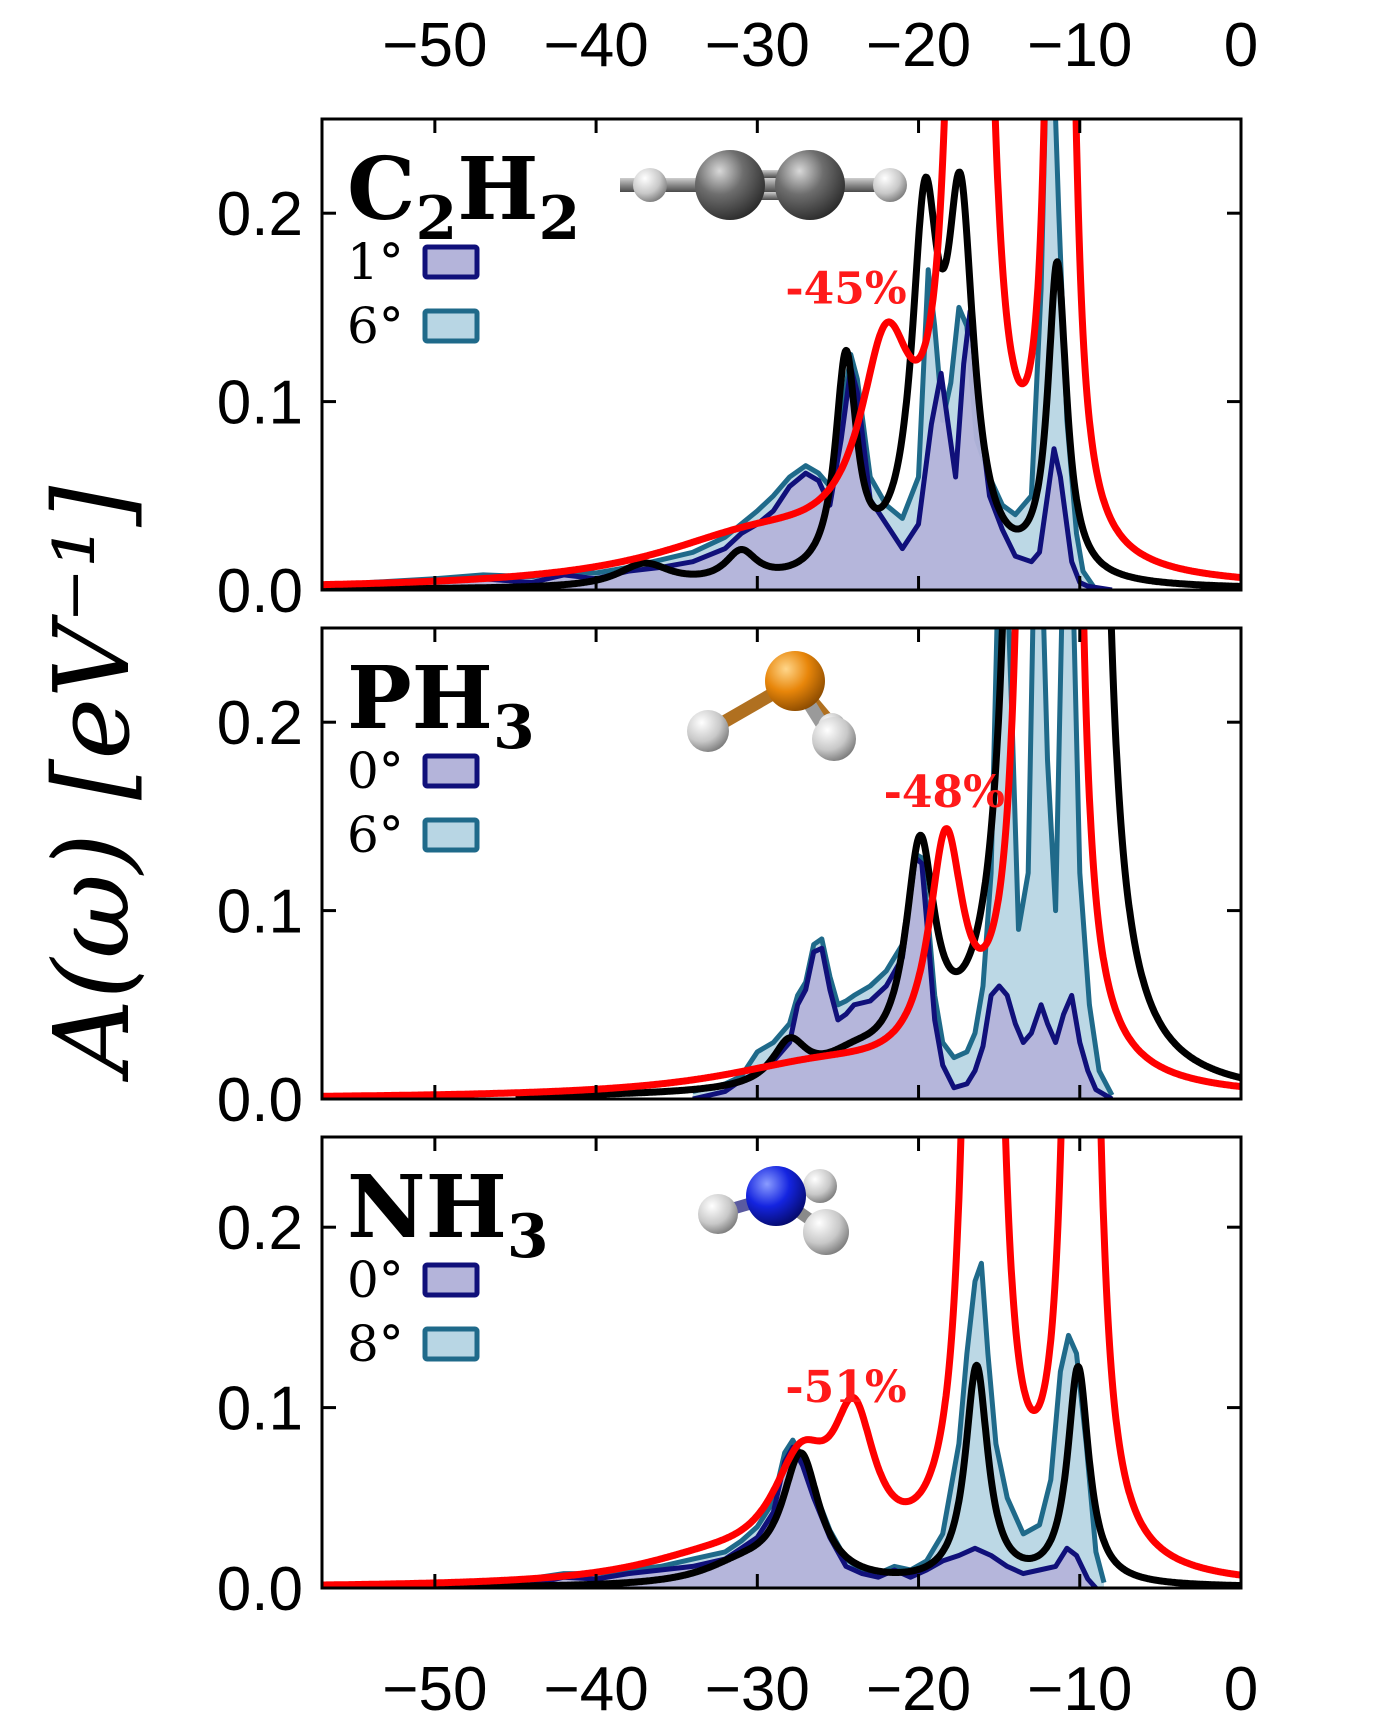 This screenshot has height=1724, width=1391. I want to click on top-x-tick-label: −50, so click(434, 45).